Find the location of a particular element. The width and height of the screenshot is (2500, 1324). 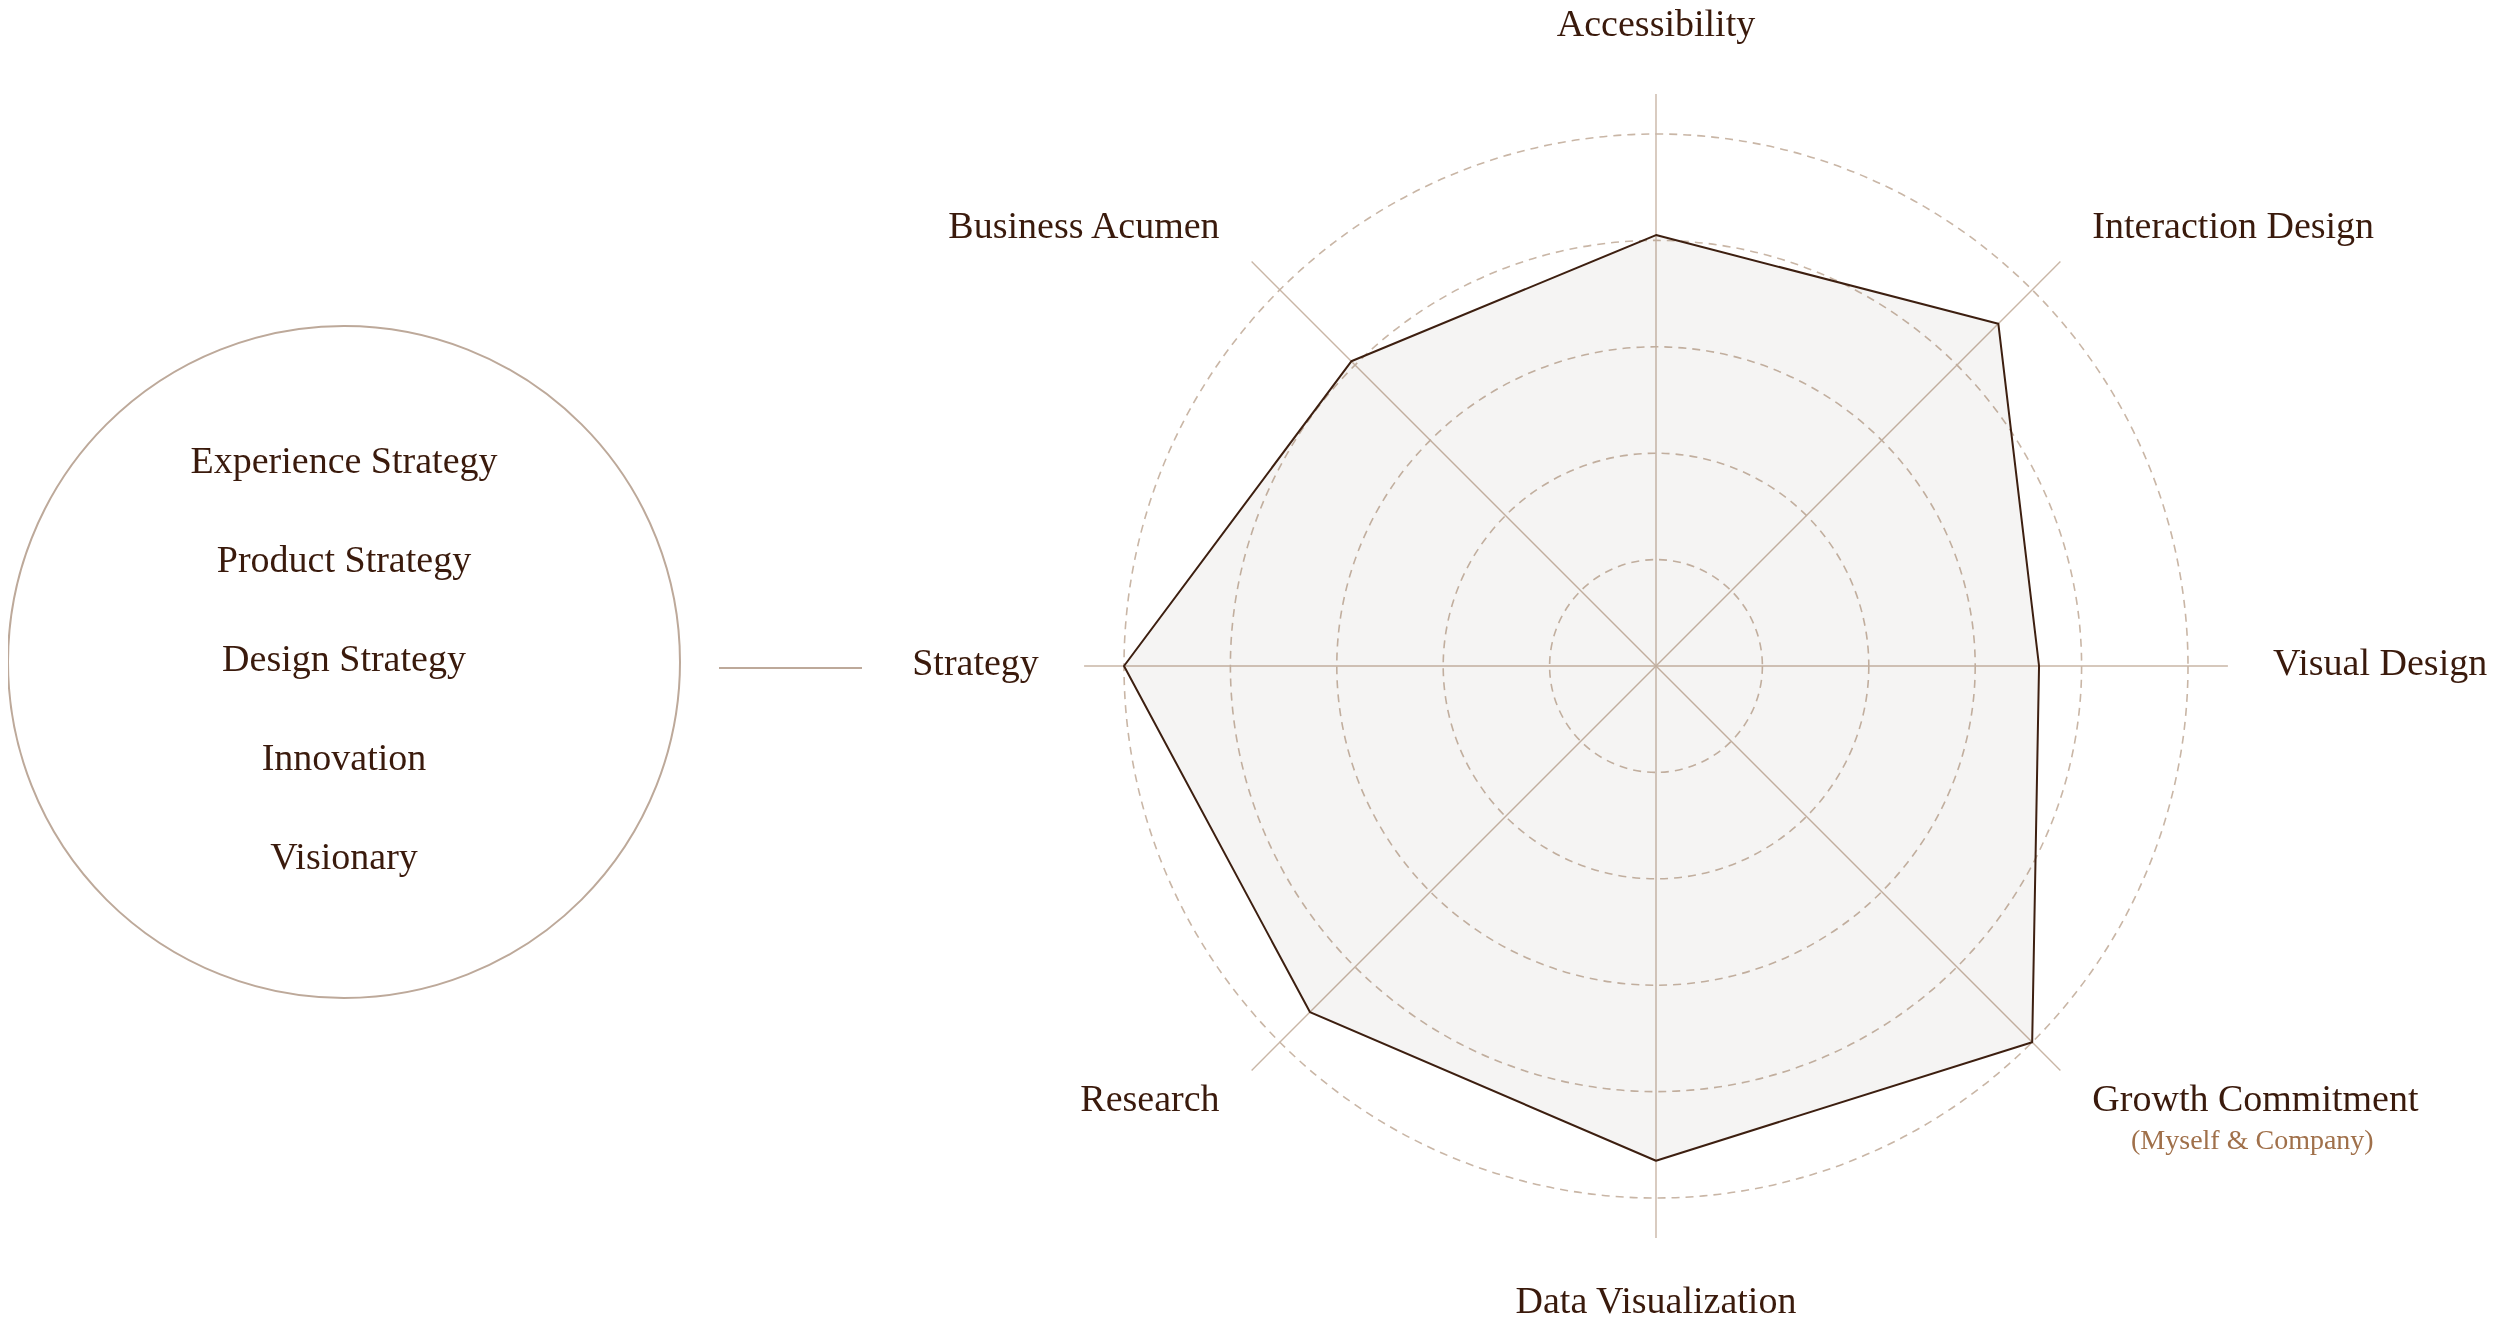

spoke-label: Accessibility is located at coordinates (1656, 23).